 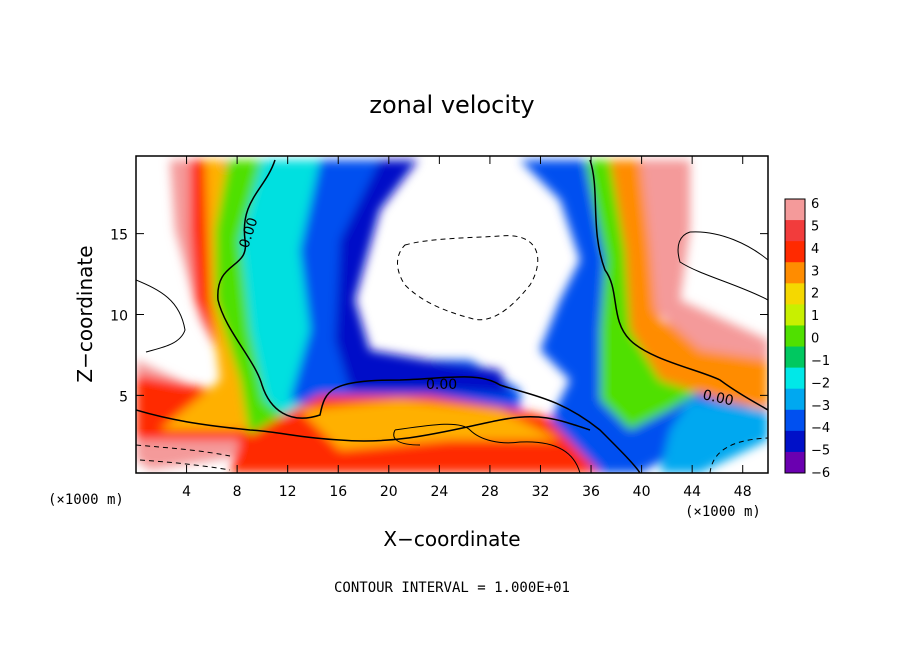 I want to click on x-unit-left: (×1000 m), so click(x=86, y=500).